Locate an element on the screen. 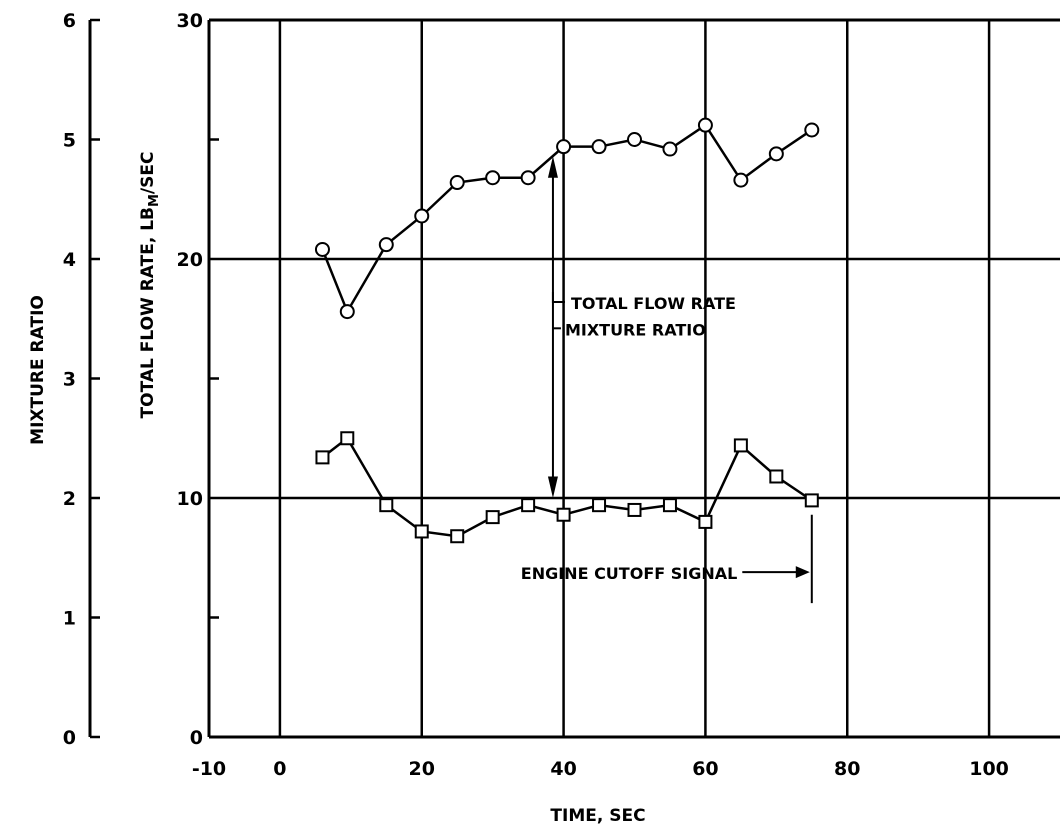 The image size is (1060, 835). mixture-tick-label: 3 is located at coordinates (69, 380).